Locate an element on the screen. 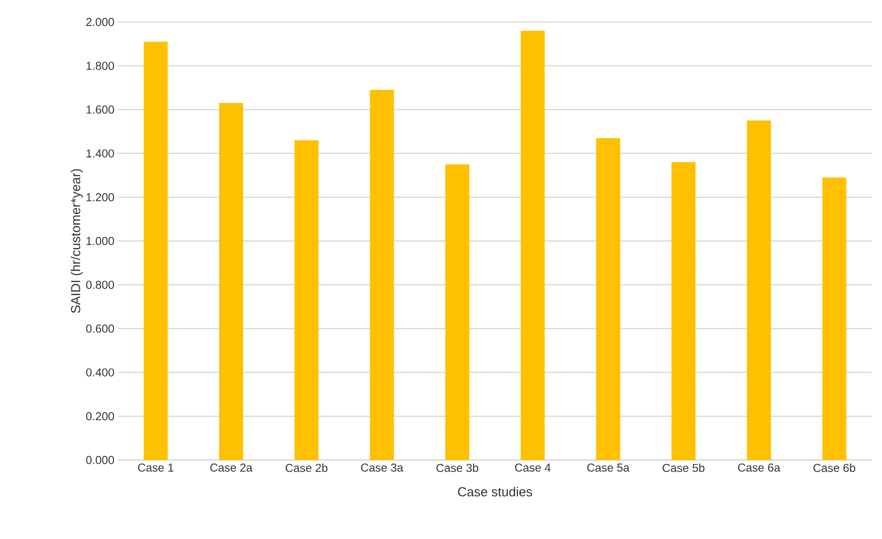  x-tick-label: Case 2b is located at coordinates (307, 468).